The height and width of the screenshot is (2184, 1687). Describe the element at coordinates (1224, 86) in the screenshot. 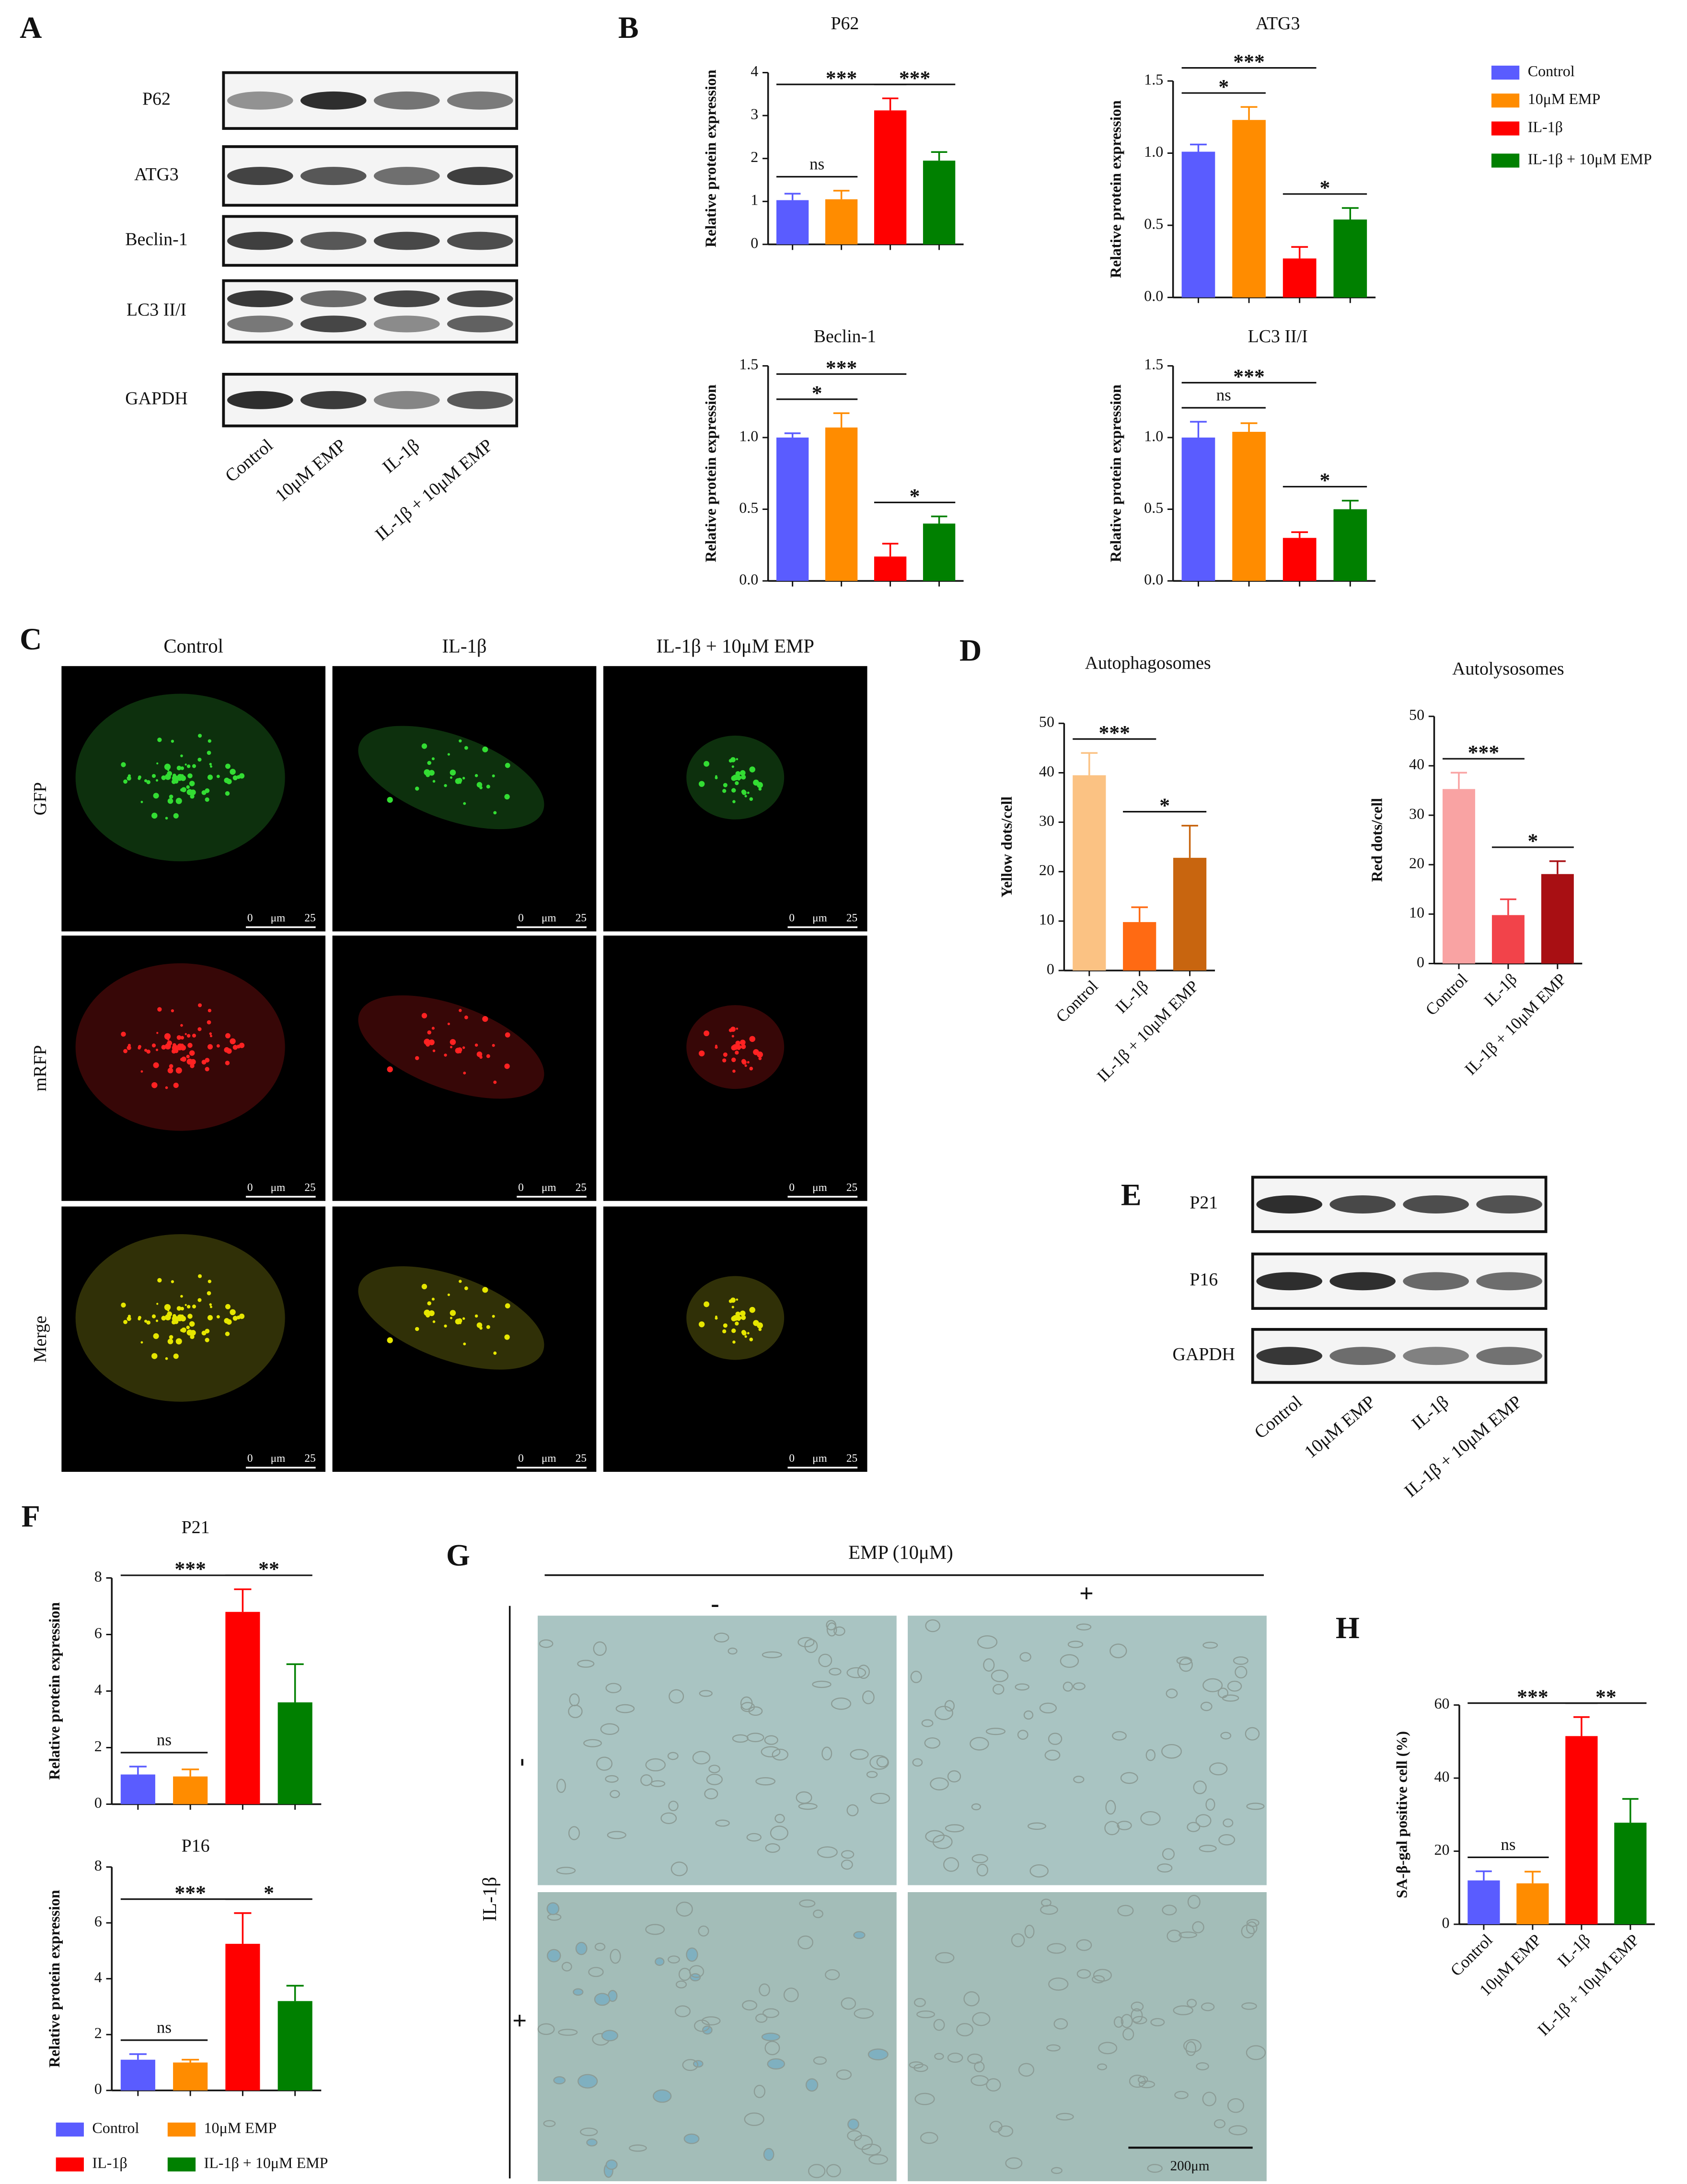

I see `significance-label: *` at that location.